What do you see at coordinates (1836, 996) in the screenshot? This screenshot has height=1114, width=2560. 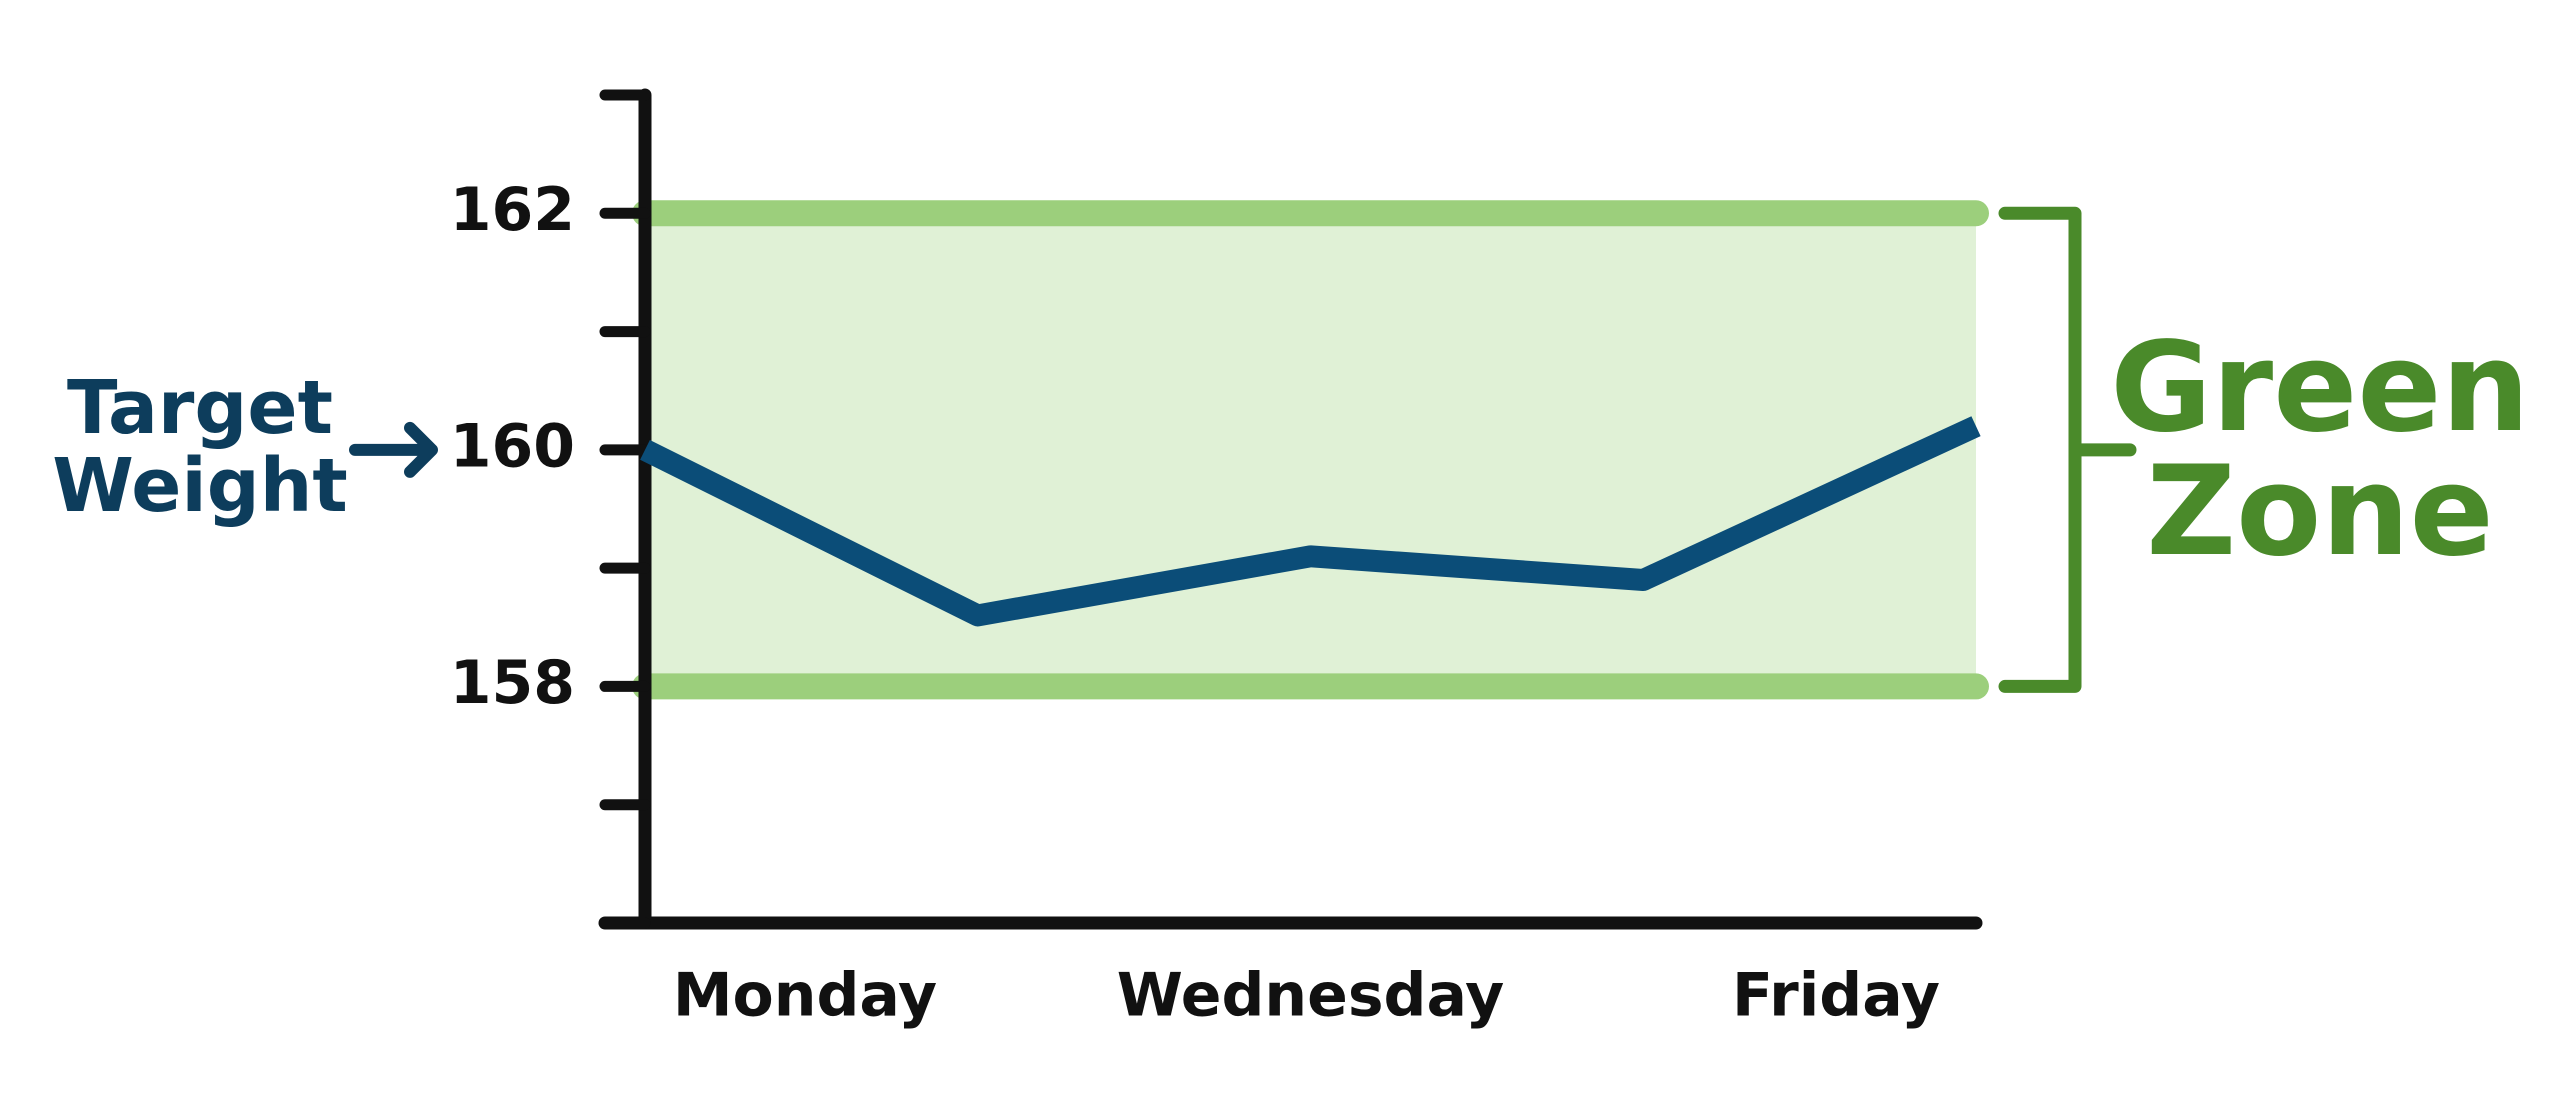 I see `x-tick-label: Friday` at bounding box center [1836, 996].